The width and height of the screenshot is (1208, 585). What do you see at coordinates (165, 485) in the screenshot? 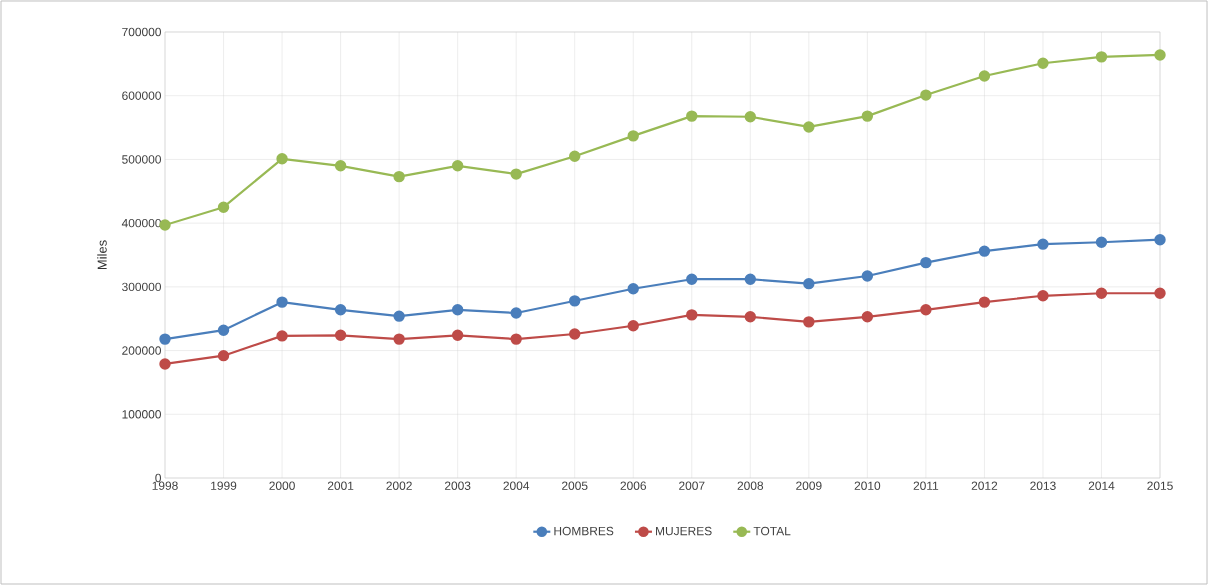
I see `x-tick-label: 1998` at bounding box center [165, 485].